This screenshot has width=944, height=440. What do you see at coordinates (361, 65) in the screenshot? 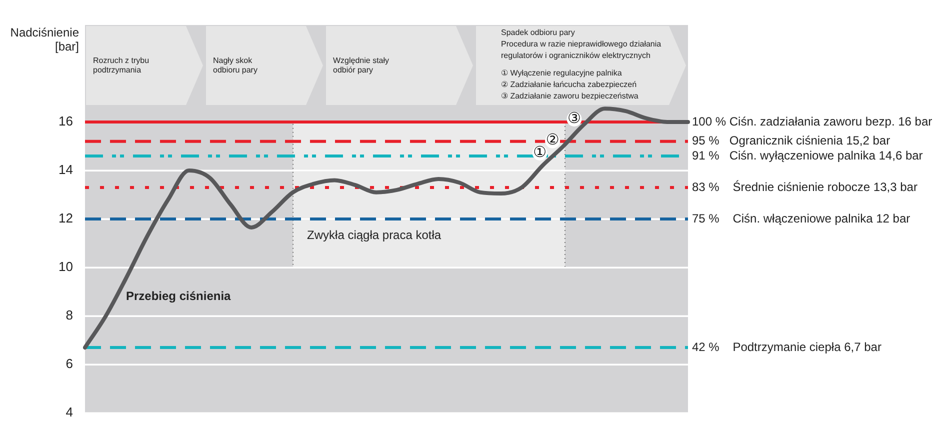
I see `annotation: Względnie stały odbiór pary` at bounding box center [361, 65].